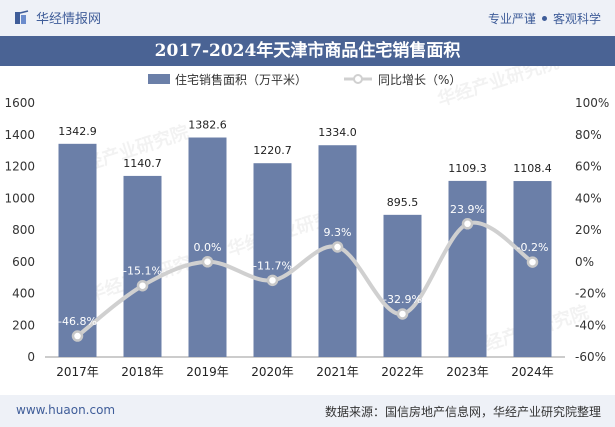  I want to click on growth-value-label: -15.1%, so click(142, 271).